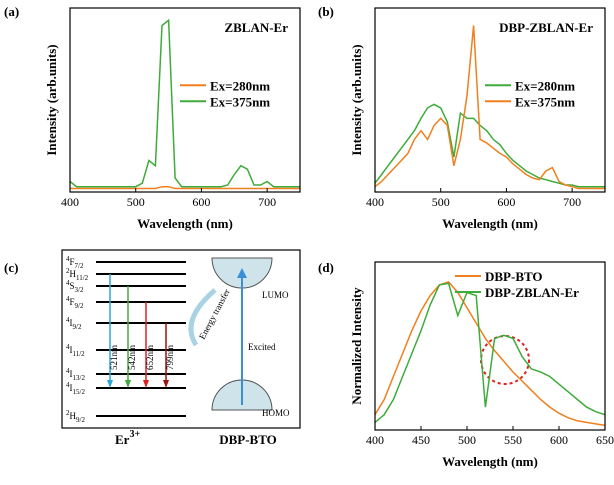 The height and width of the screenshot is (485, 614). What do you see at coordinates (513, 440) in the screenshot?
I see `x-tick-label: 550` at bounding box center [513, 440].